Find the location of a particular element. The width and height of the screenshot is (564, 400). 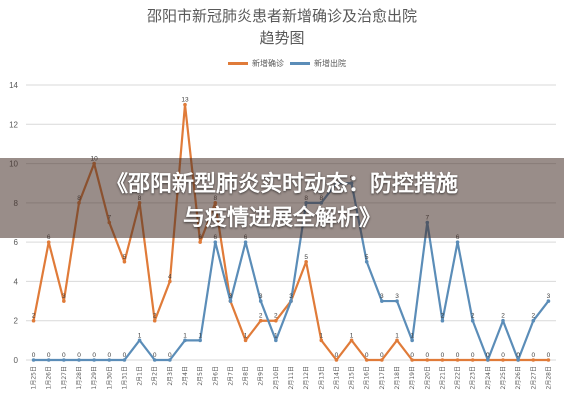

x-tick-label: 1月26日 is located at coordinates (49, 377).